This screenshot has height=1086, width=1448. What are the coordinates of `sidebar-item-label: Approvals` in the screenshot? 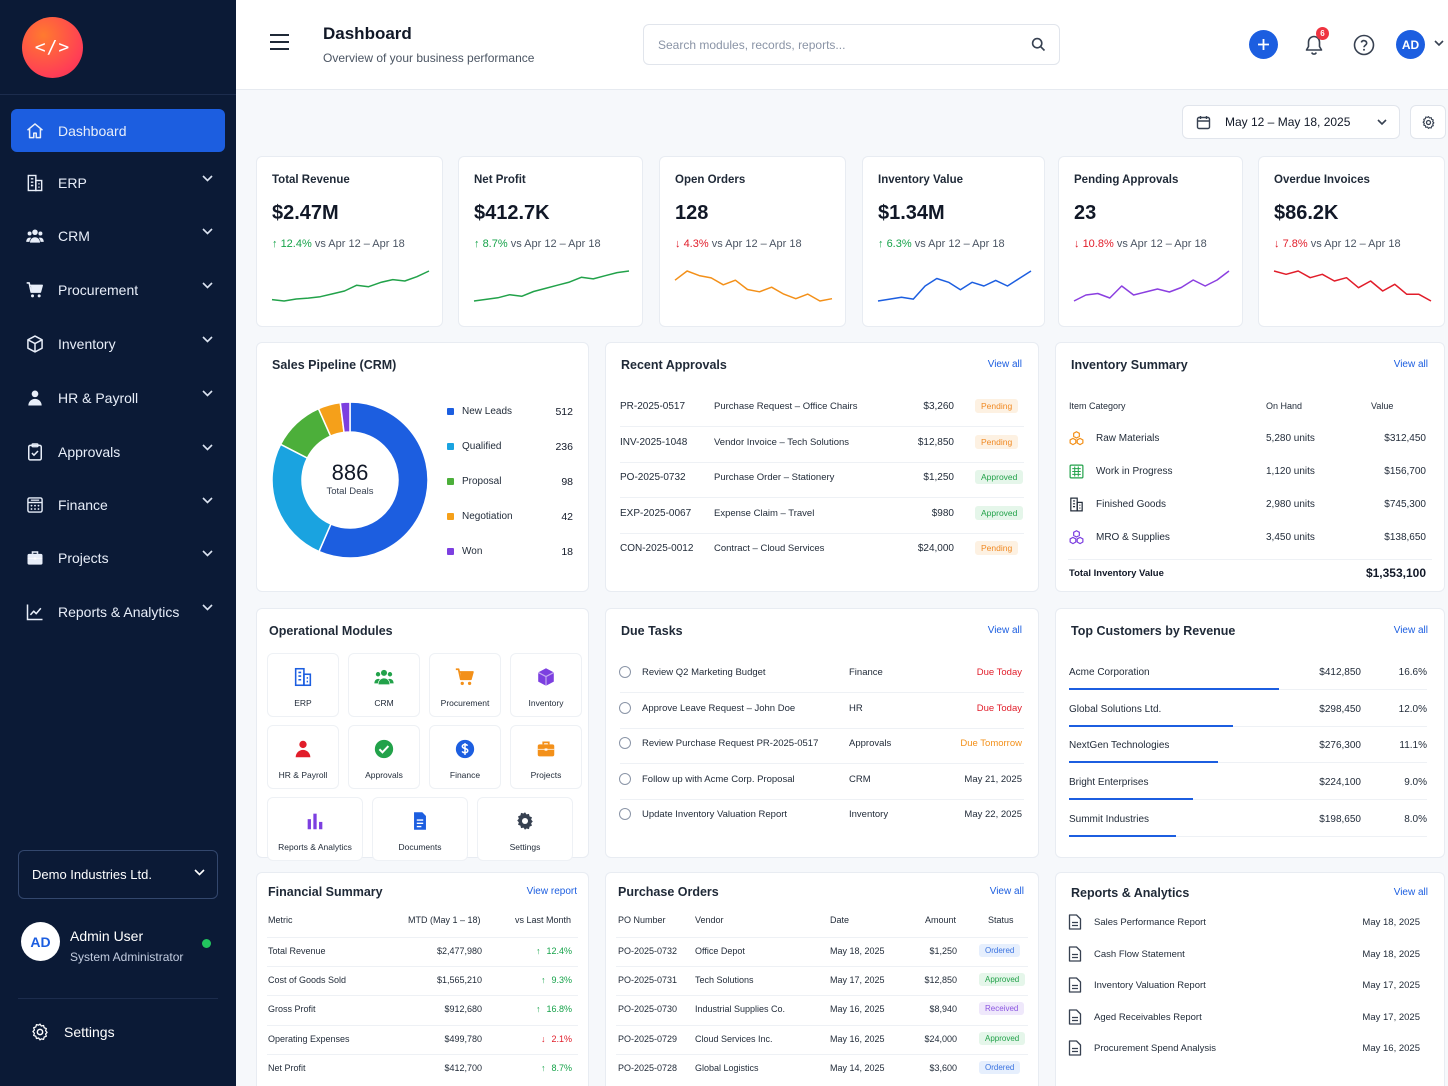 It's located at (89, 451).